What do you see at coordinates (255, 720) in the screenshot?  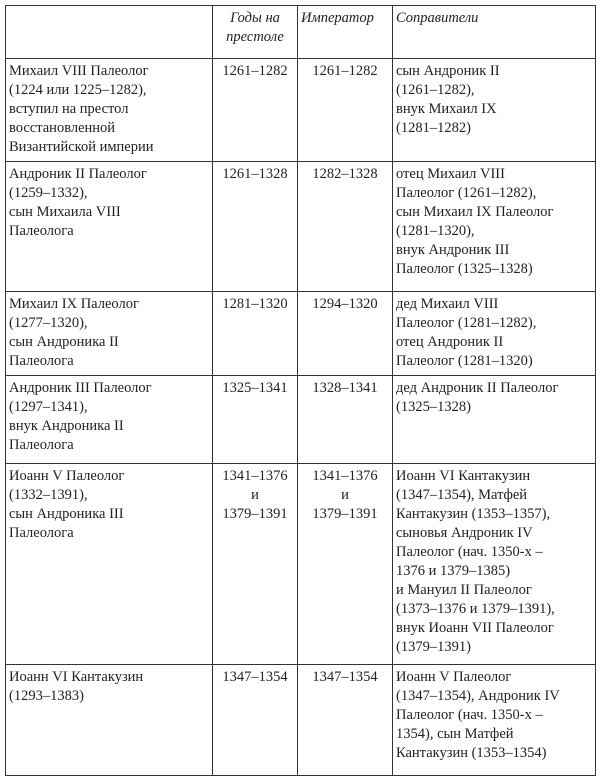 I see `reign-years-cell: 1347–1354` at bounding box center [255, 720].